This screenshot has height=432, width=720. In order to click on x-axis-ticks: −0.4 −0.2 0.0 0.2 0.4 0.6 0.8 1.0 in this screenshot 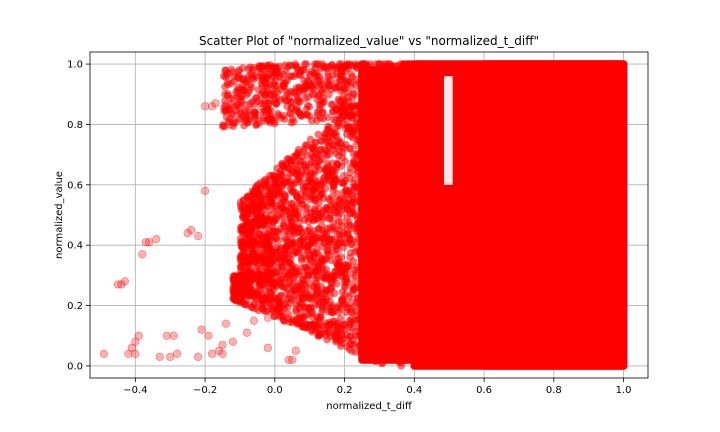, I will do `click(377, 387)`.